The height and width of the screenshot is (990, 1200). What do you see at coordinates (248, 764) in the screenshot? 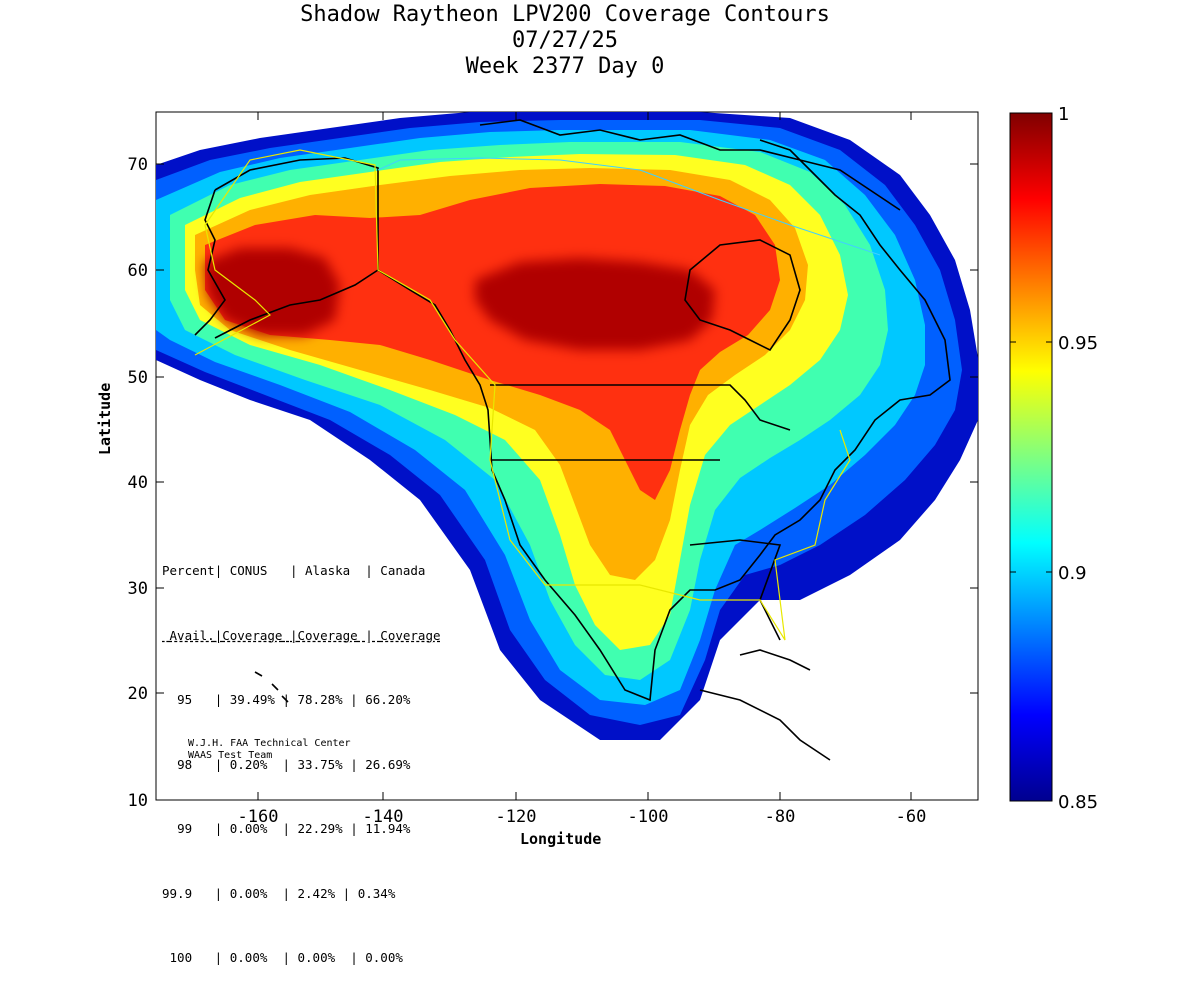
I see `stats-conus: 0.20%` at bounding box center [248, 764].